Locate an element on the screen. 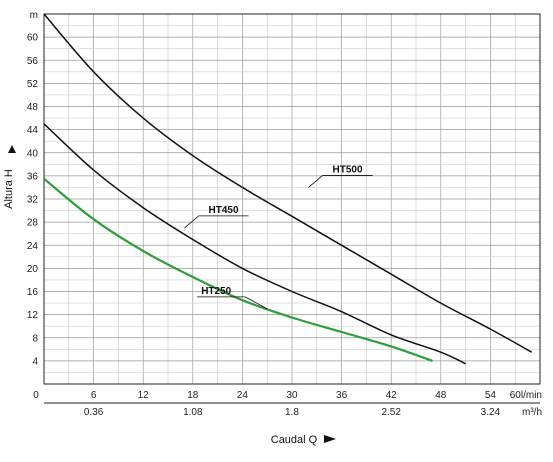  x-tick-label-secondary: 2.52 is located at coordinates (391, 412).